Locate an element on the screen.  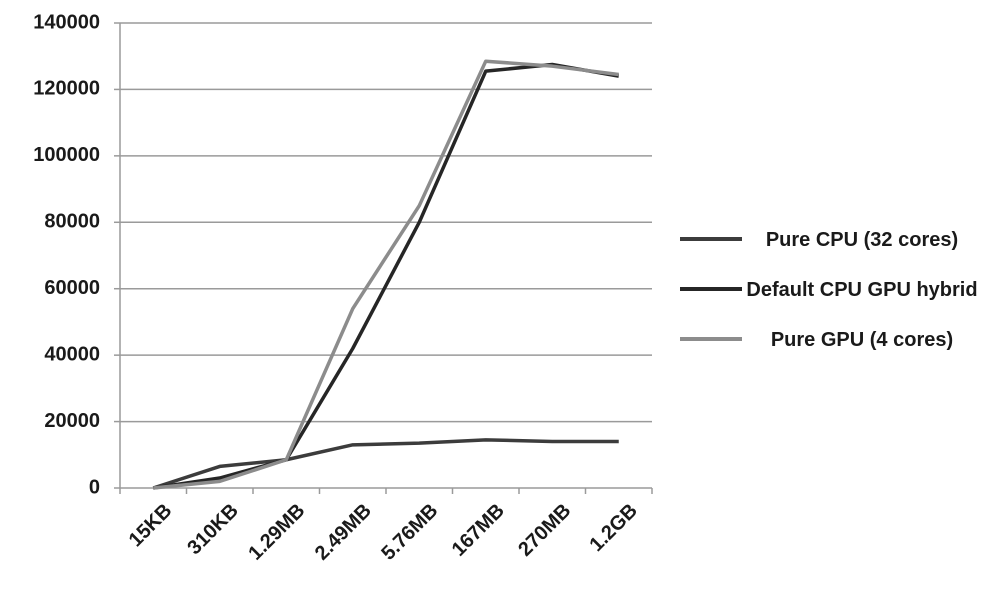
legend-item: Pure CPU (32 cores) is located at coordinates (835, 240).